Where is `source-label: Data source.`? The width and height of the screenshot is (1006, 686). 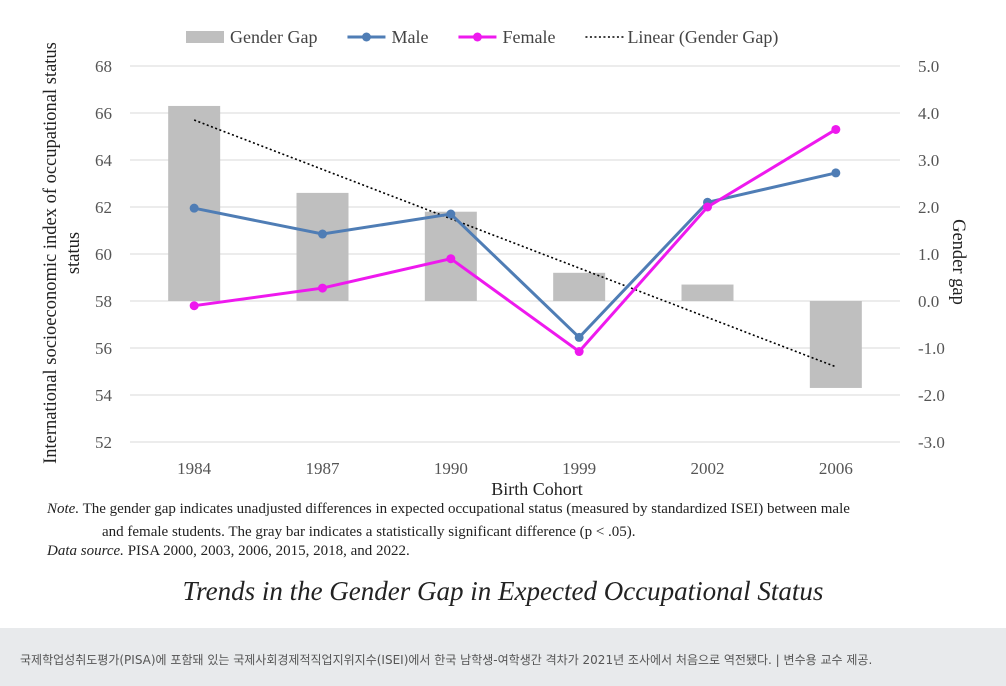
source-label: Data source. is located at coordinates (85, 551).